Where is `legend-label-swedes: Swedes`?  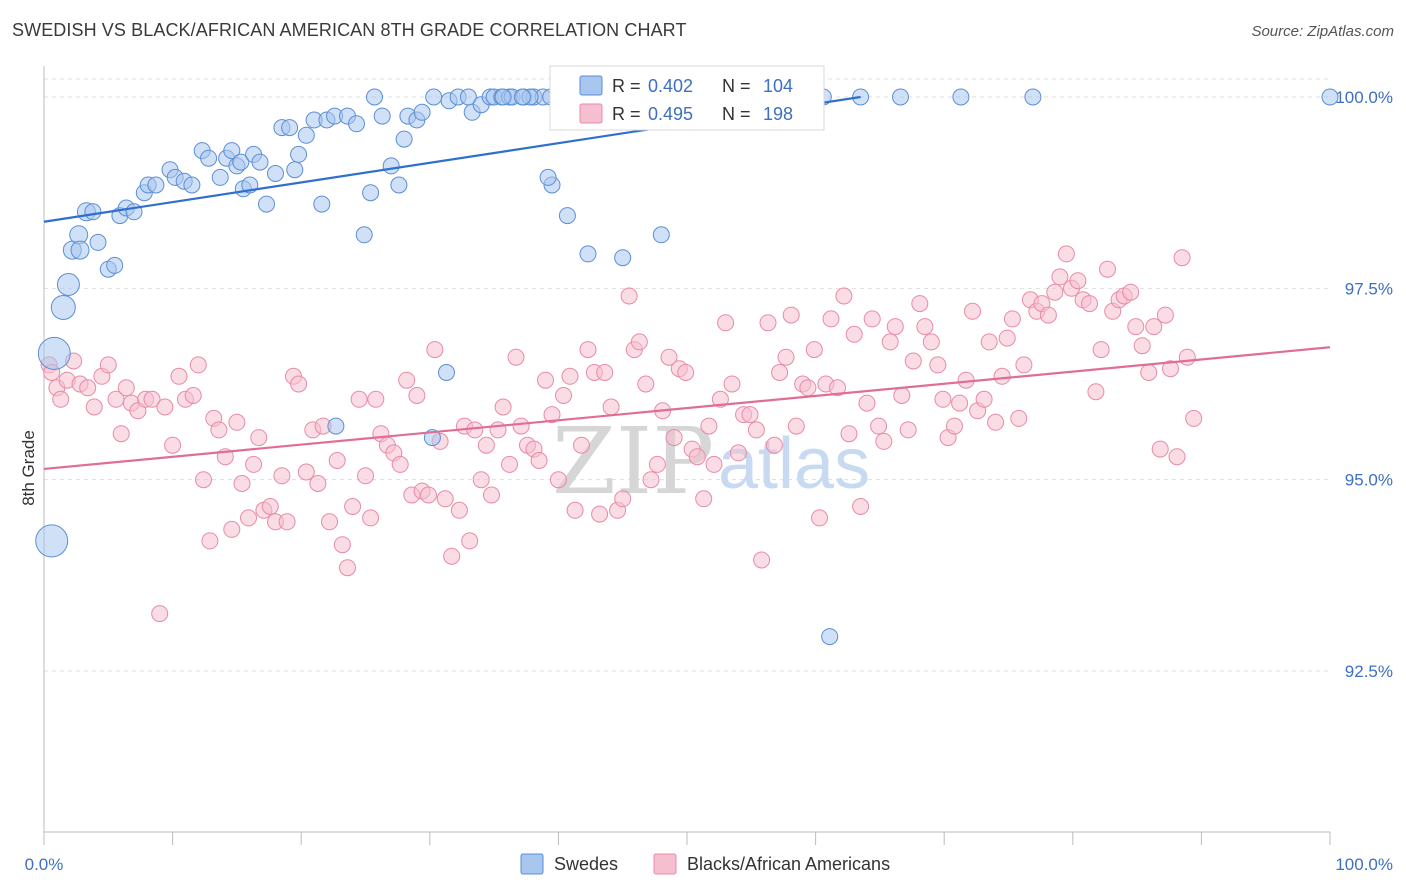
legend-label-swedes: Swedes is located at coordinates (586, 864).